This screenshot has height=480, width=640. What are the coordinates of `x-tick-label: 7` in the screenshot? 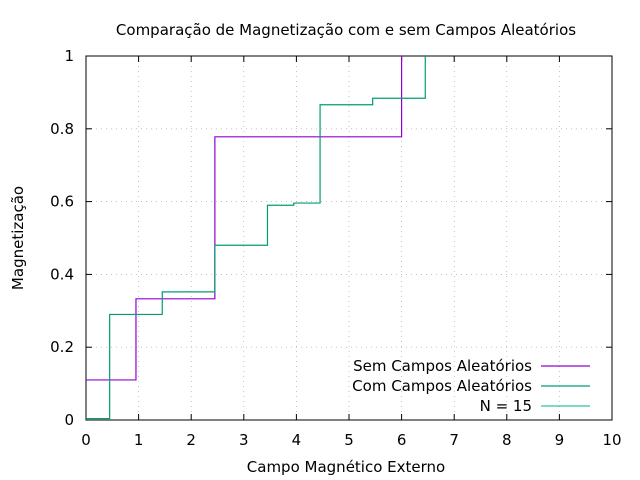 It's located at (454, 440).